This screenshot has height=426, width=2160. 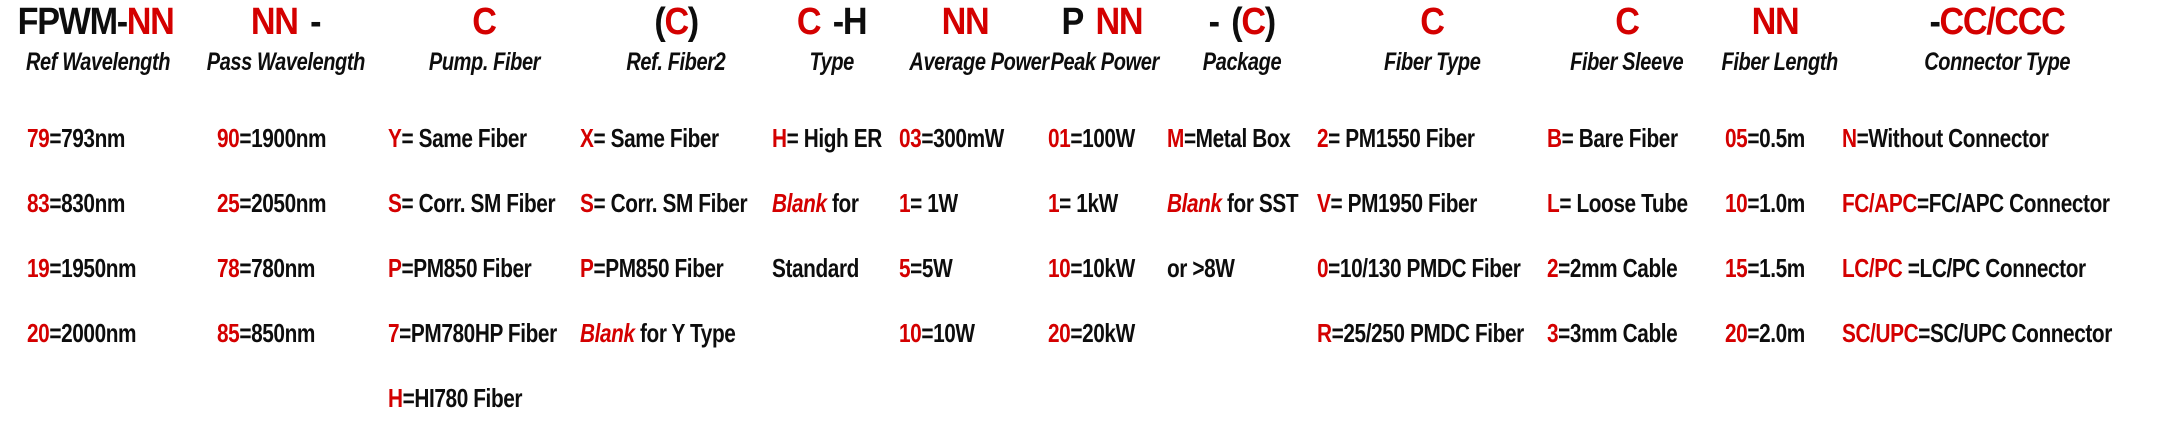 What do you see at coordinates (1775, 221) in the screenshot?
I see `code-option: 10=1.0m` at bounding box center [1775, 221].